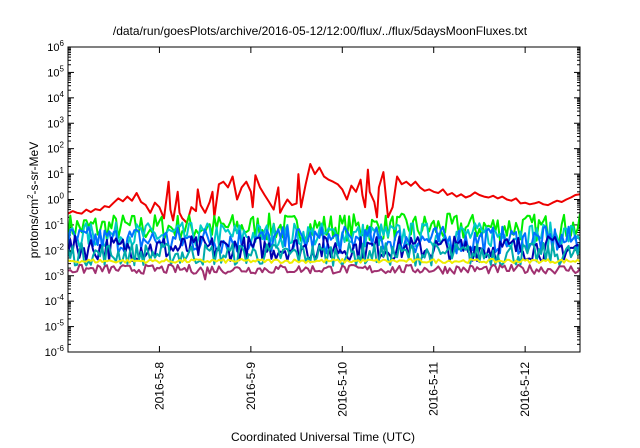  What do you see at coordinates (62, 170) in the screenshot?
I see `y-tick-exp: 1` at bounding box center [62, 170].